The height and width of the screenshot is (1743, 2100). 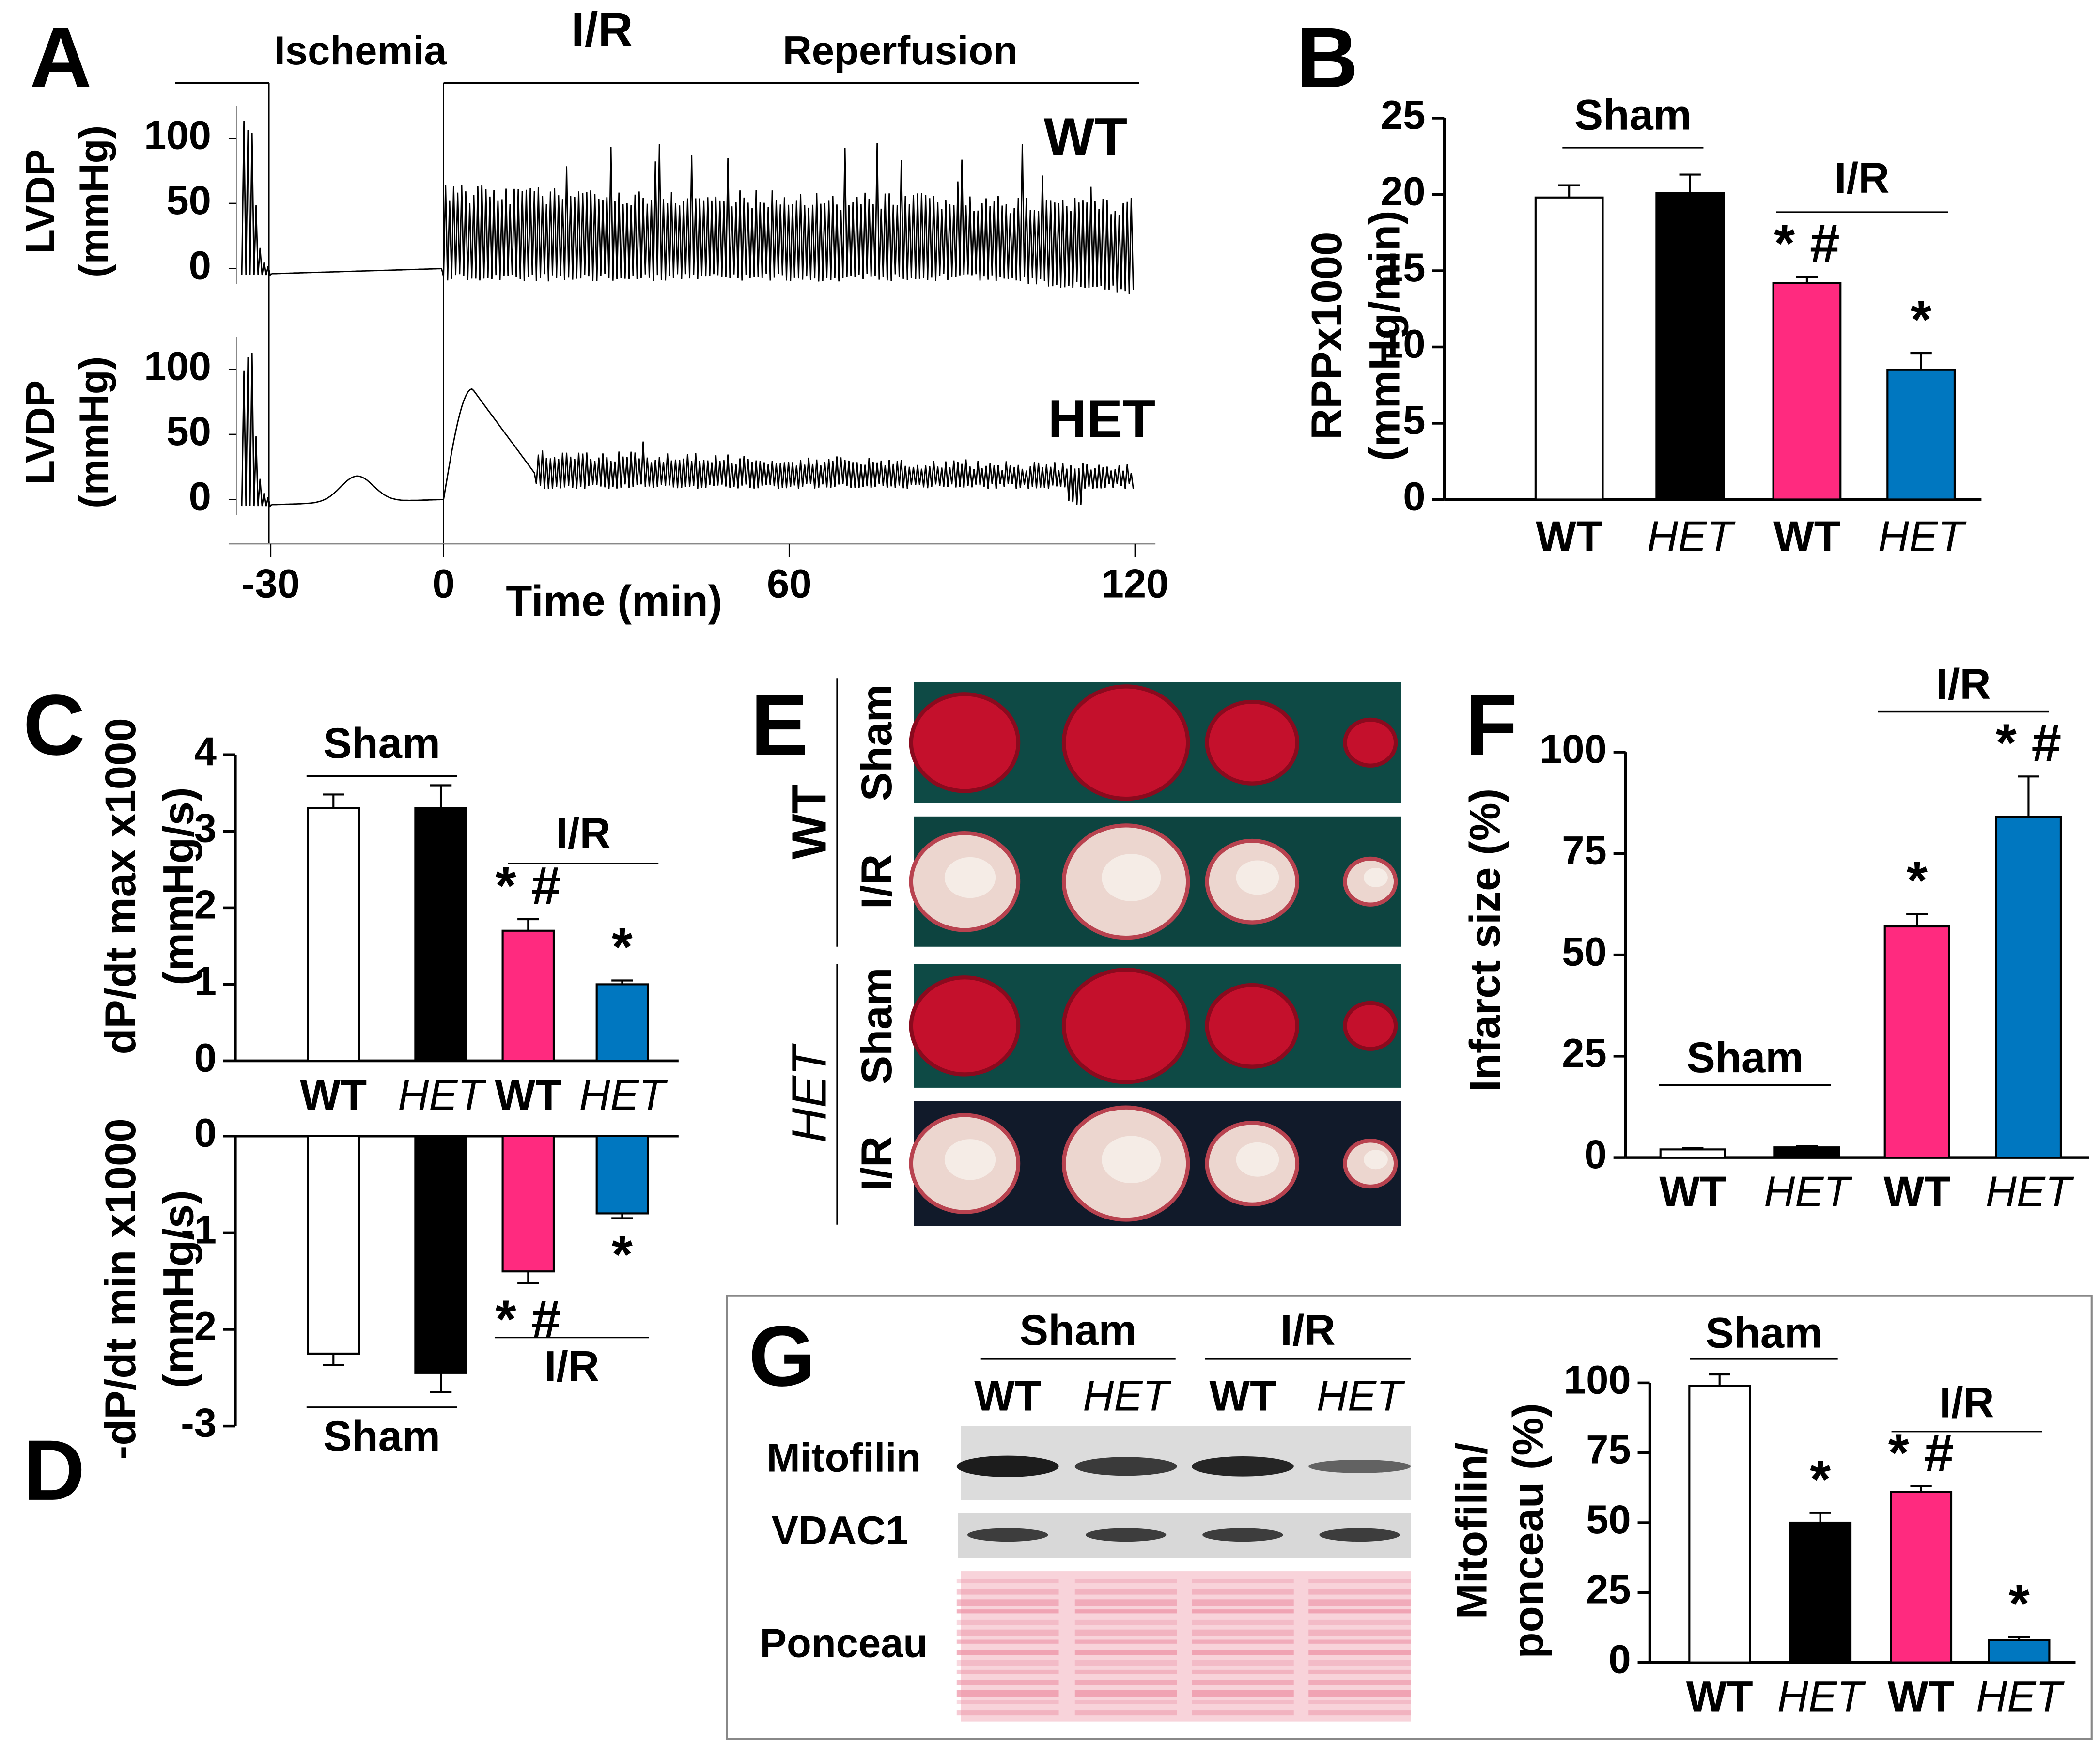 I want to click on significance-label: *, so click(x=623, y=947).